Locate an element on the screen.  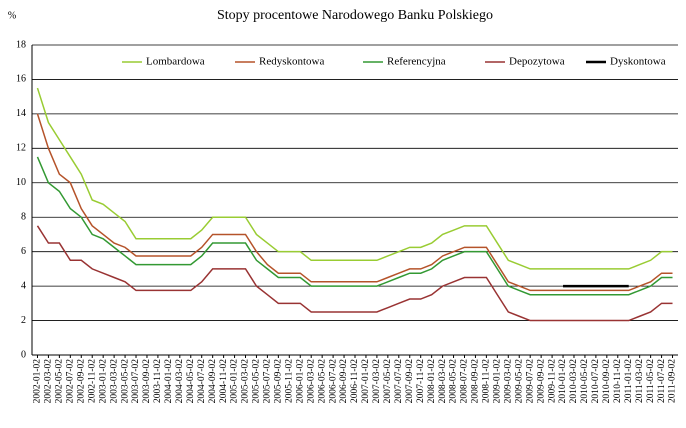
x-tick-label: 2006-07-02 is located at coordinates (333, 381).